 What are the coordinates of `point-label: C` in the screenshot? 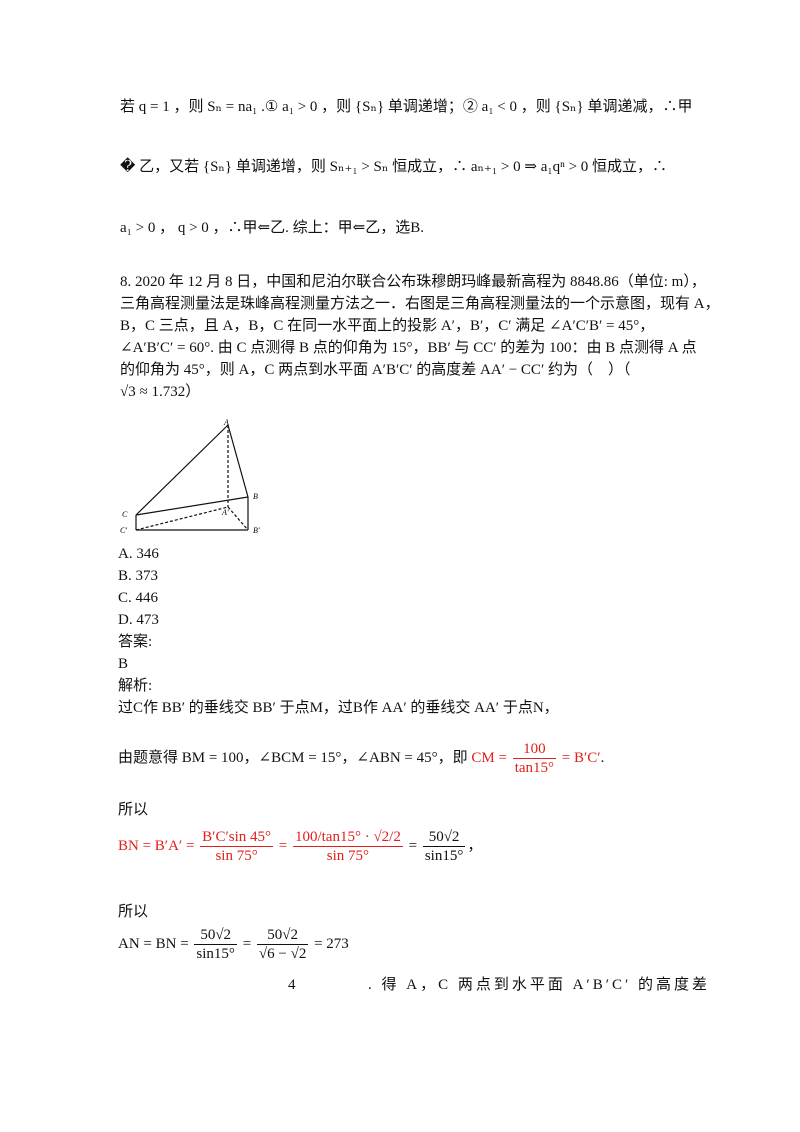 It's located at (125, 514).